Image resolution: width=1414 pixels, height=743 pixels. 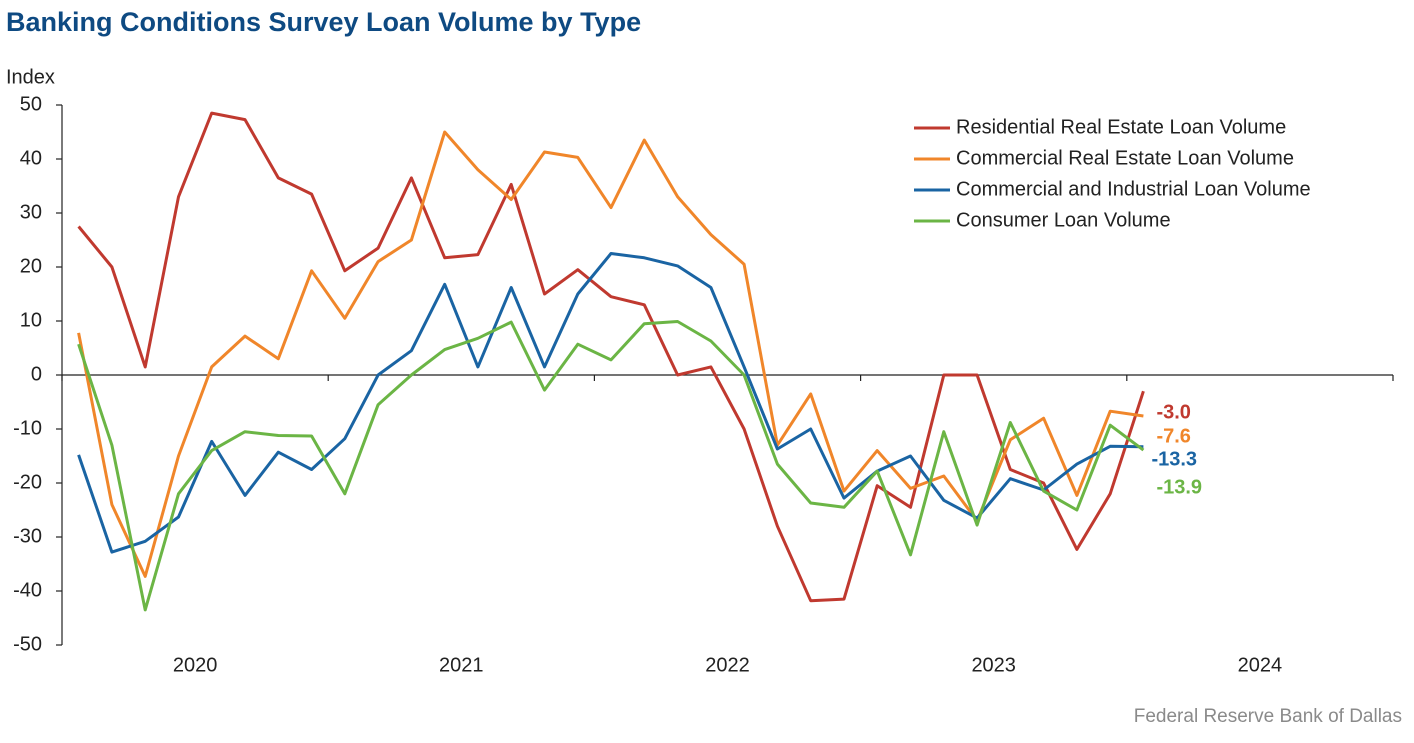 I want to click on y-tick-label: -30, so click(x=27, y=536).